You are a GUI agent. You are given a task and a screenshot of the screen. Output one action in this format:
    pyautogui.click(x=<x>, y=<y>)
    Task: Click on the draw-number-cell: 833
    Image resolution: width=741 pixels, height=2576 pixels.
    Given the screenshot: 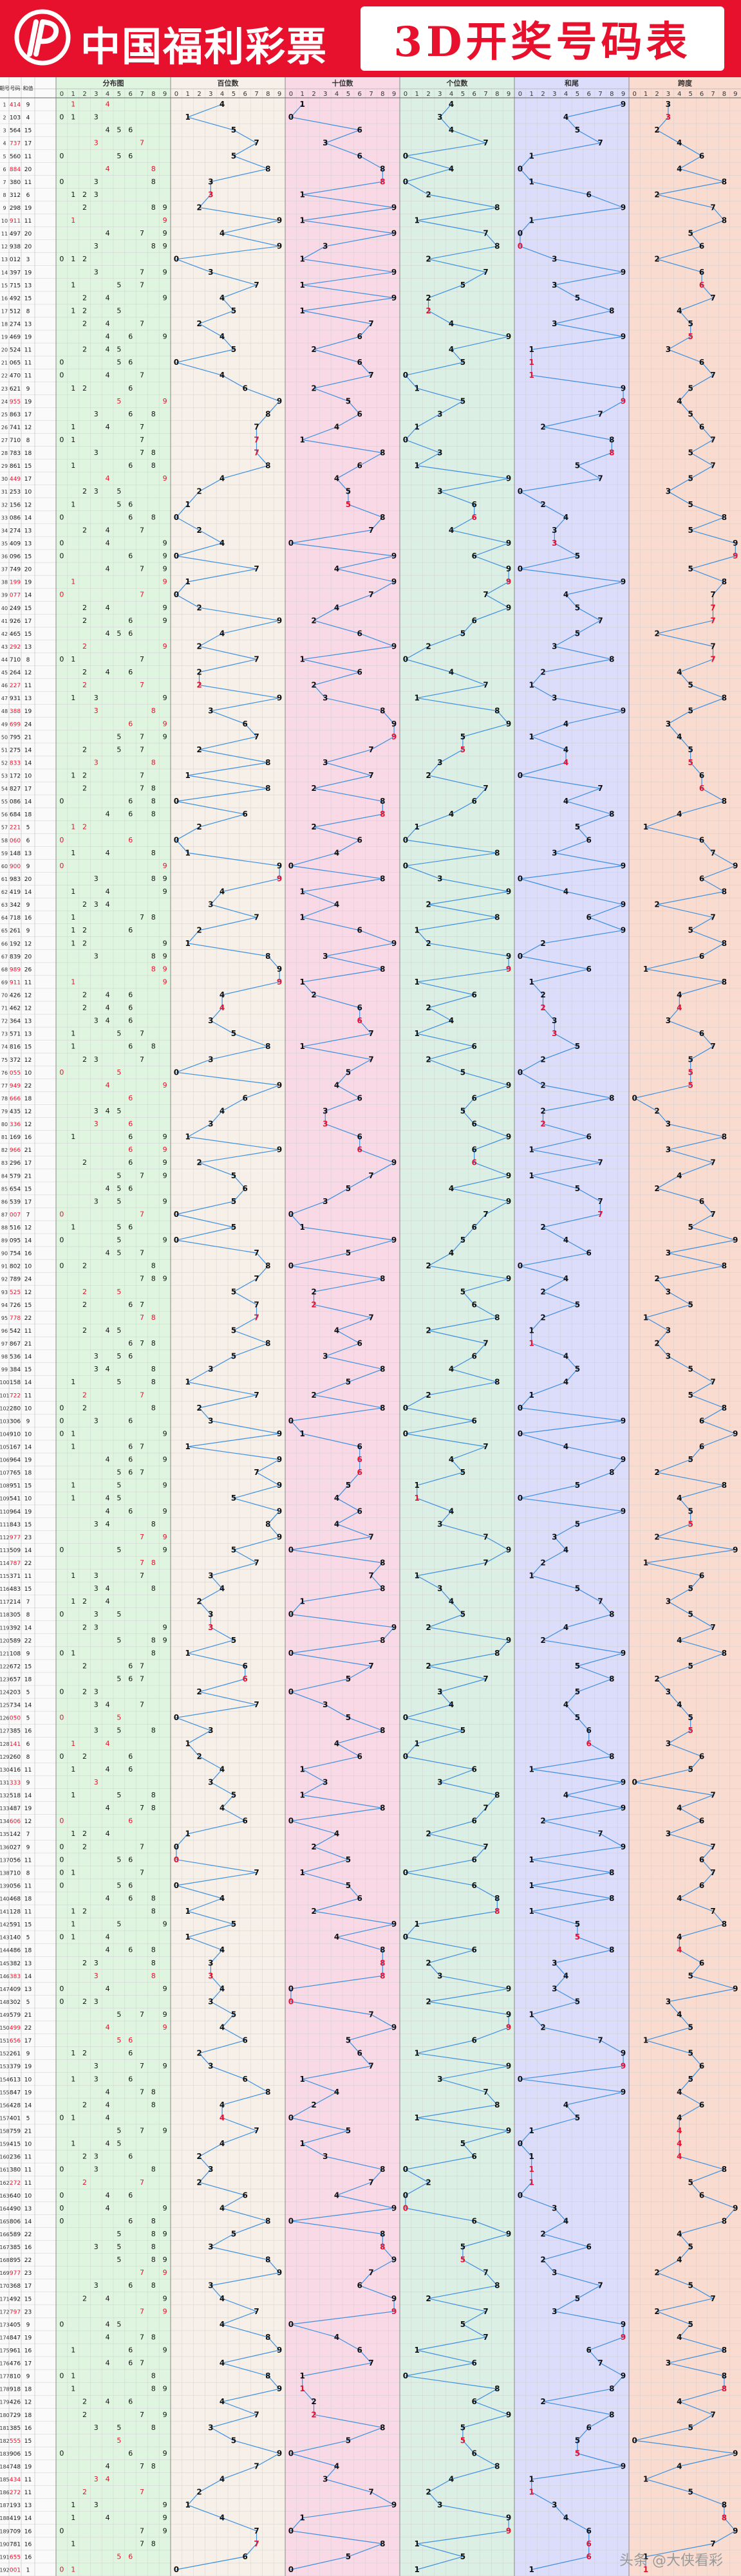 What is the action you would take?
    pyautogui.click(x=15, y=763)
    